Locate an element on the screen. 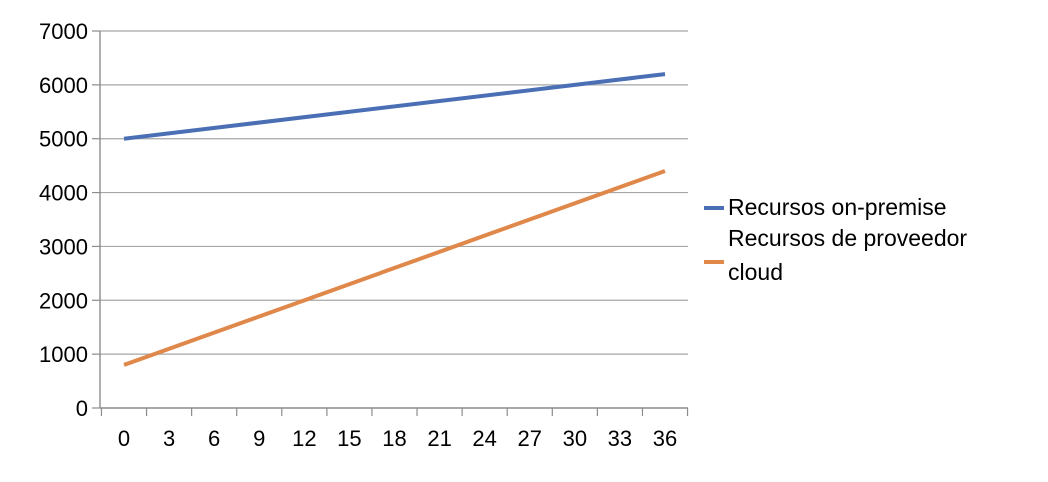 The image size is (1048, 482). x-tick-label: 6 is located at coordinates (214, 438).